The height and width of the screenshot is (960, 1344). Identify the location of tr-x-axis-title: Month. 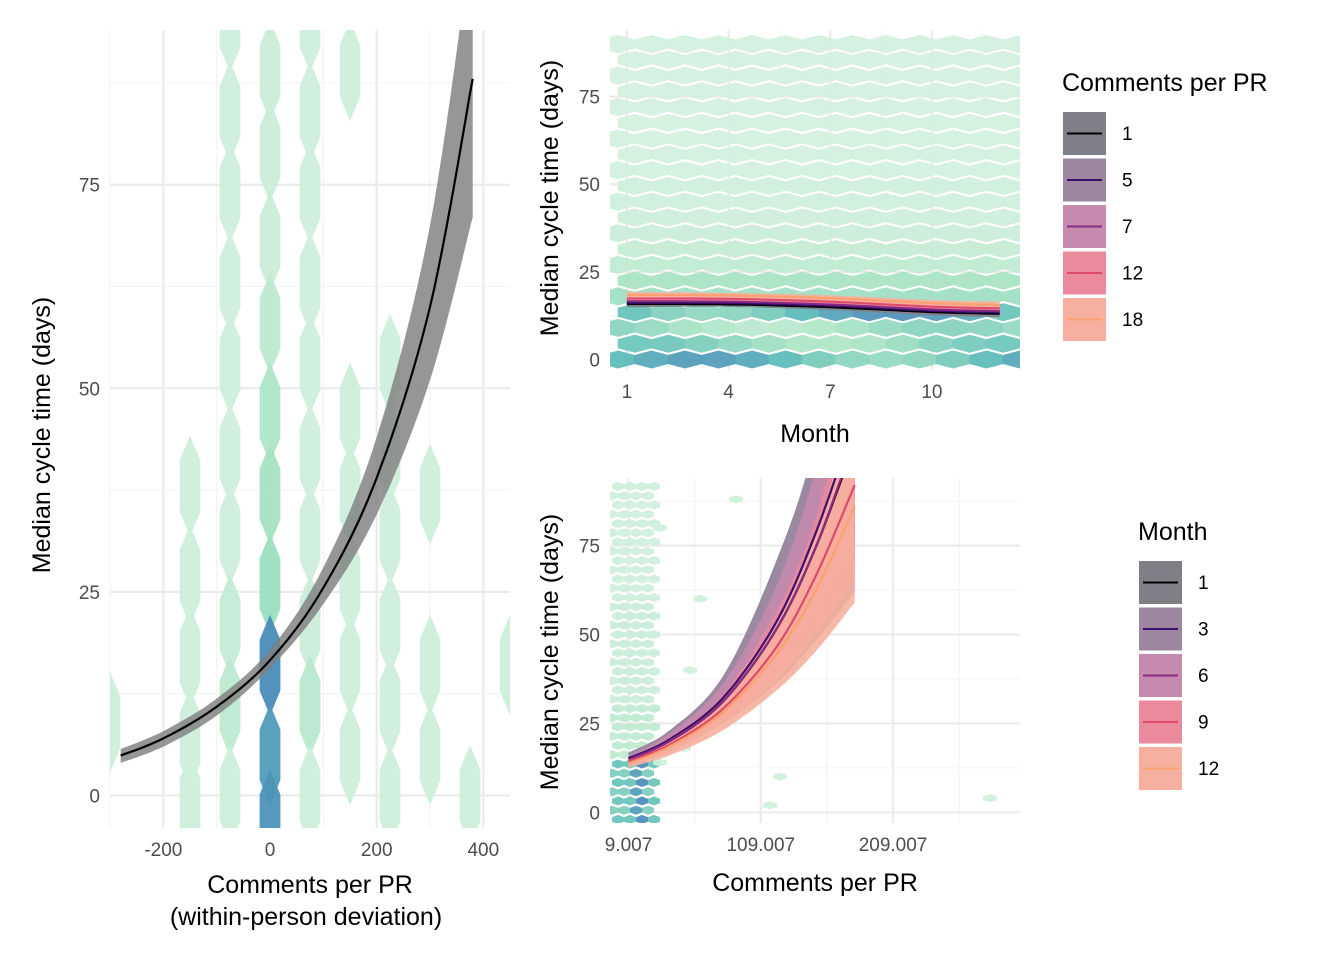
(814, 434).